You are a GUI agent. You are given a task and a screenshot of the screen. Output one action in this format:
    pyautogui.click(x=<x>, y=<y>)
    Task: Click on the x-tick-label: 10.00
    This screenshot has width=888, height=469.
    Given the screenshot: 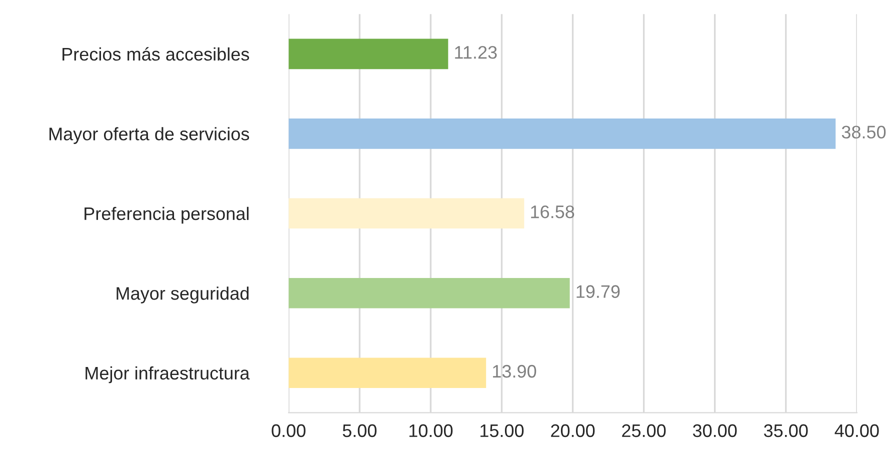 What is the action you would take?
    pyautogui.click(x=431, y=431)
    